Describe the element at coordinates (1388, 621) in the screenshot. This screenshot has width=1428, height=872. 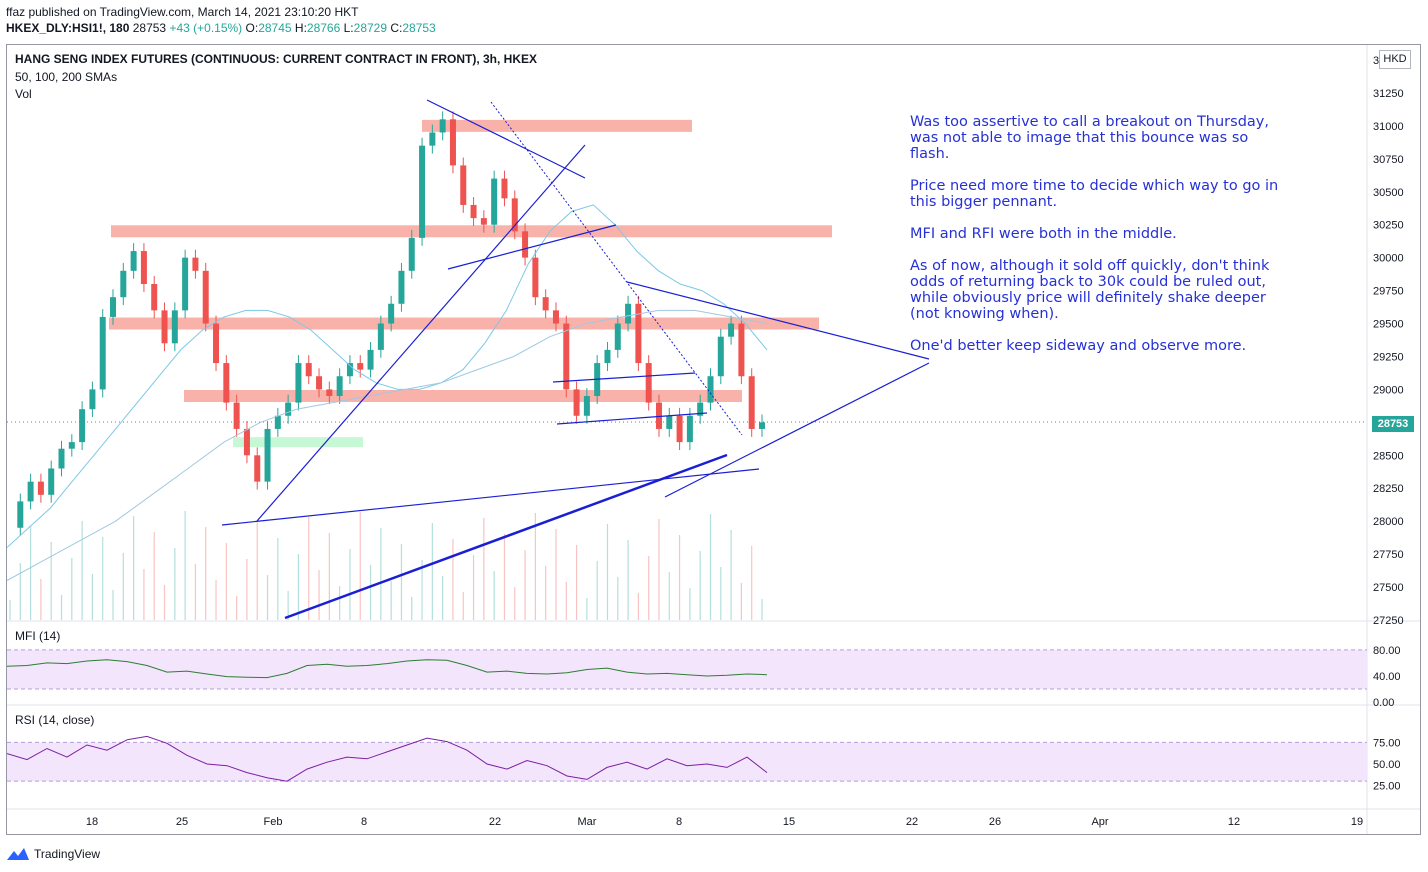
I see `price-tick-label: 27250` at that location.